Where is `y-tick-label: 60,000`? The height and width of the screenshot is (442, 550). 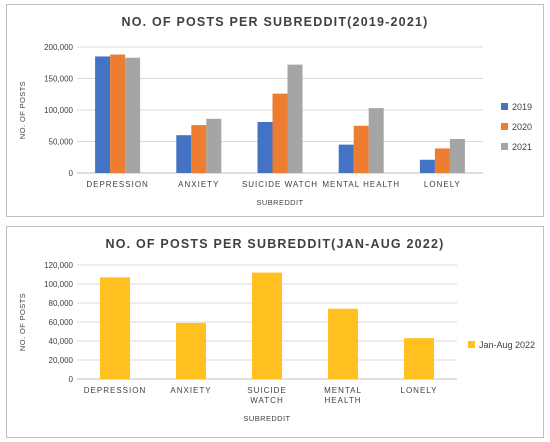
y-tick-label: 60,000 is located at coordinates (61, 322).